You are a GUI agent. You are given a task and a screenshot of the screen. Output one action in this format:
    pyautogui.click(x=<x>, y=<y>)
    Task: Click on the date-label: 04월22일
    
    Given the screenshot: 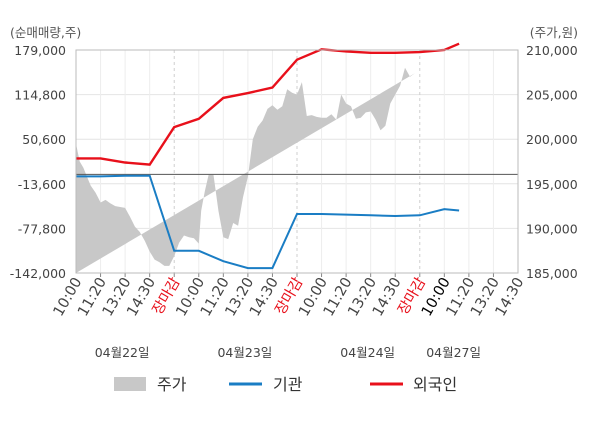 What is the action you would take?
    pyautogui.click(x=122, y=352)
    